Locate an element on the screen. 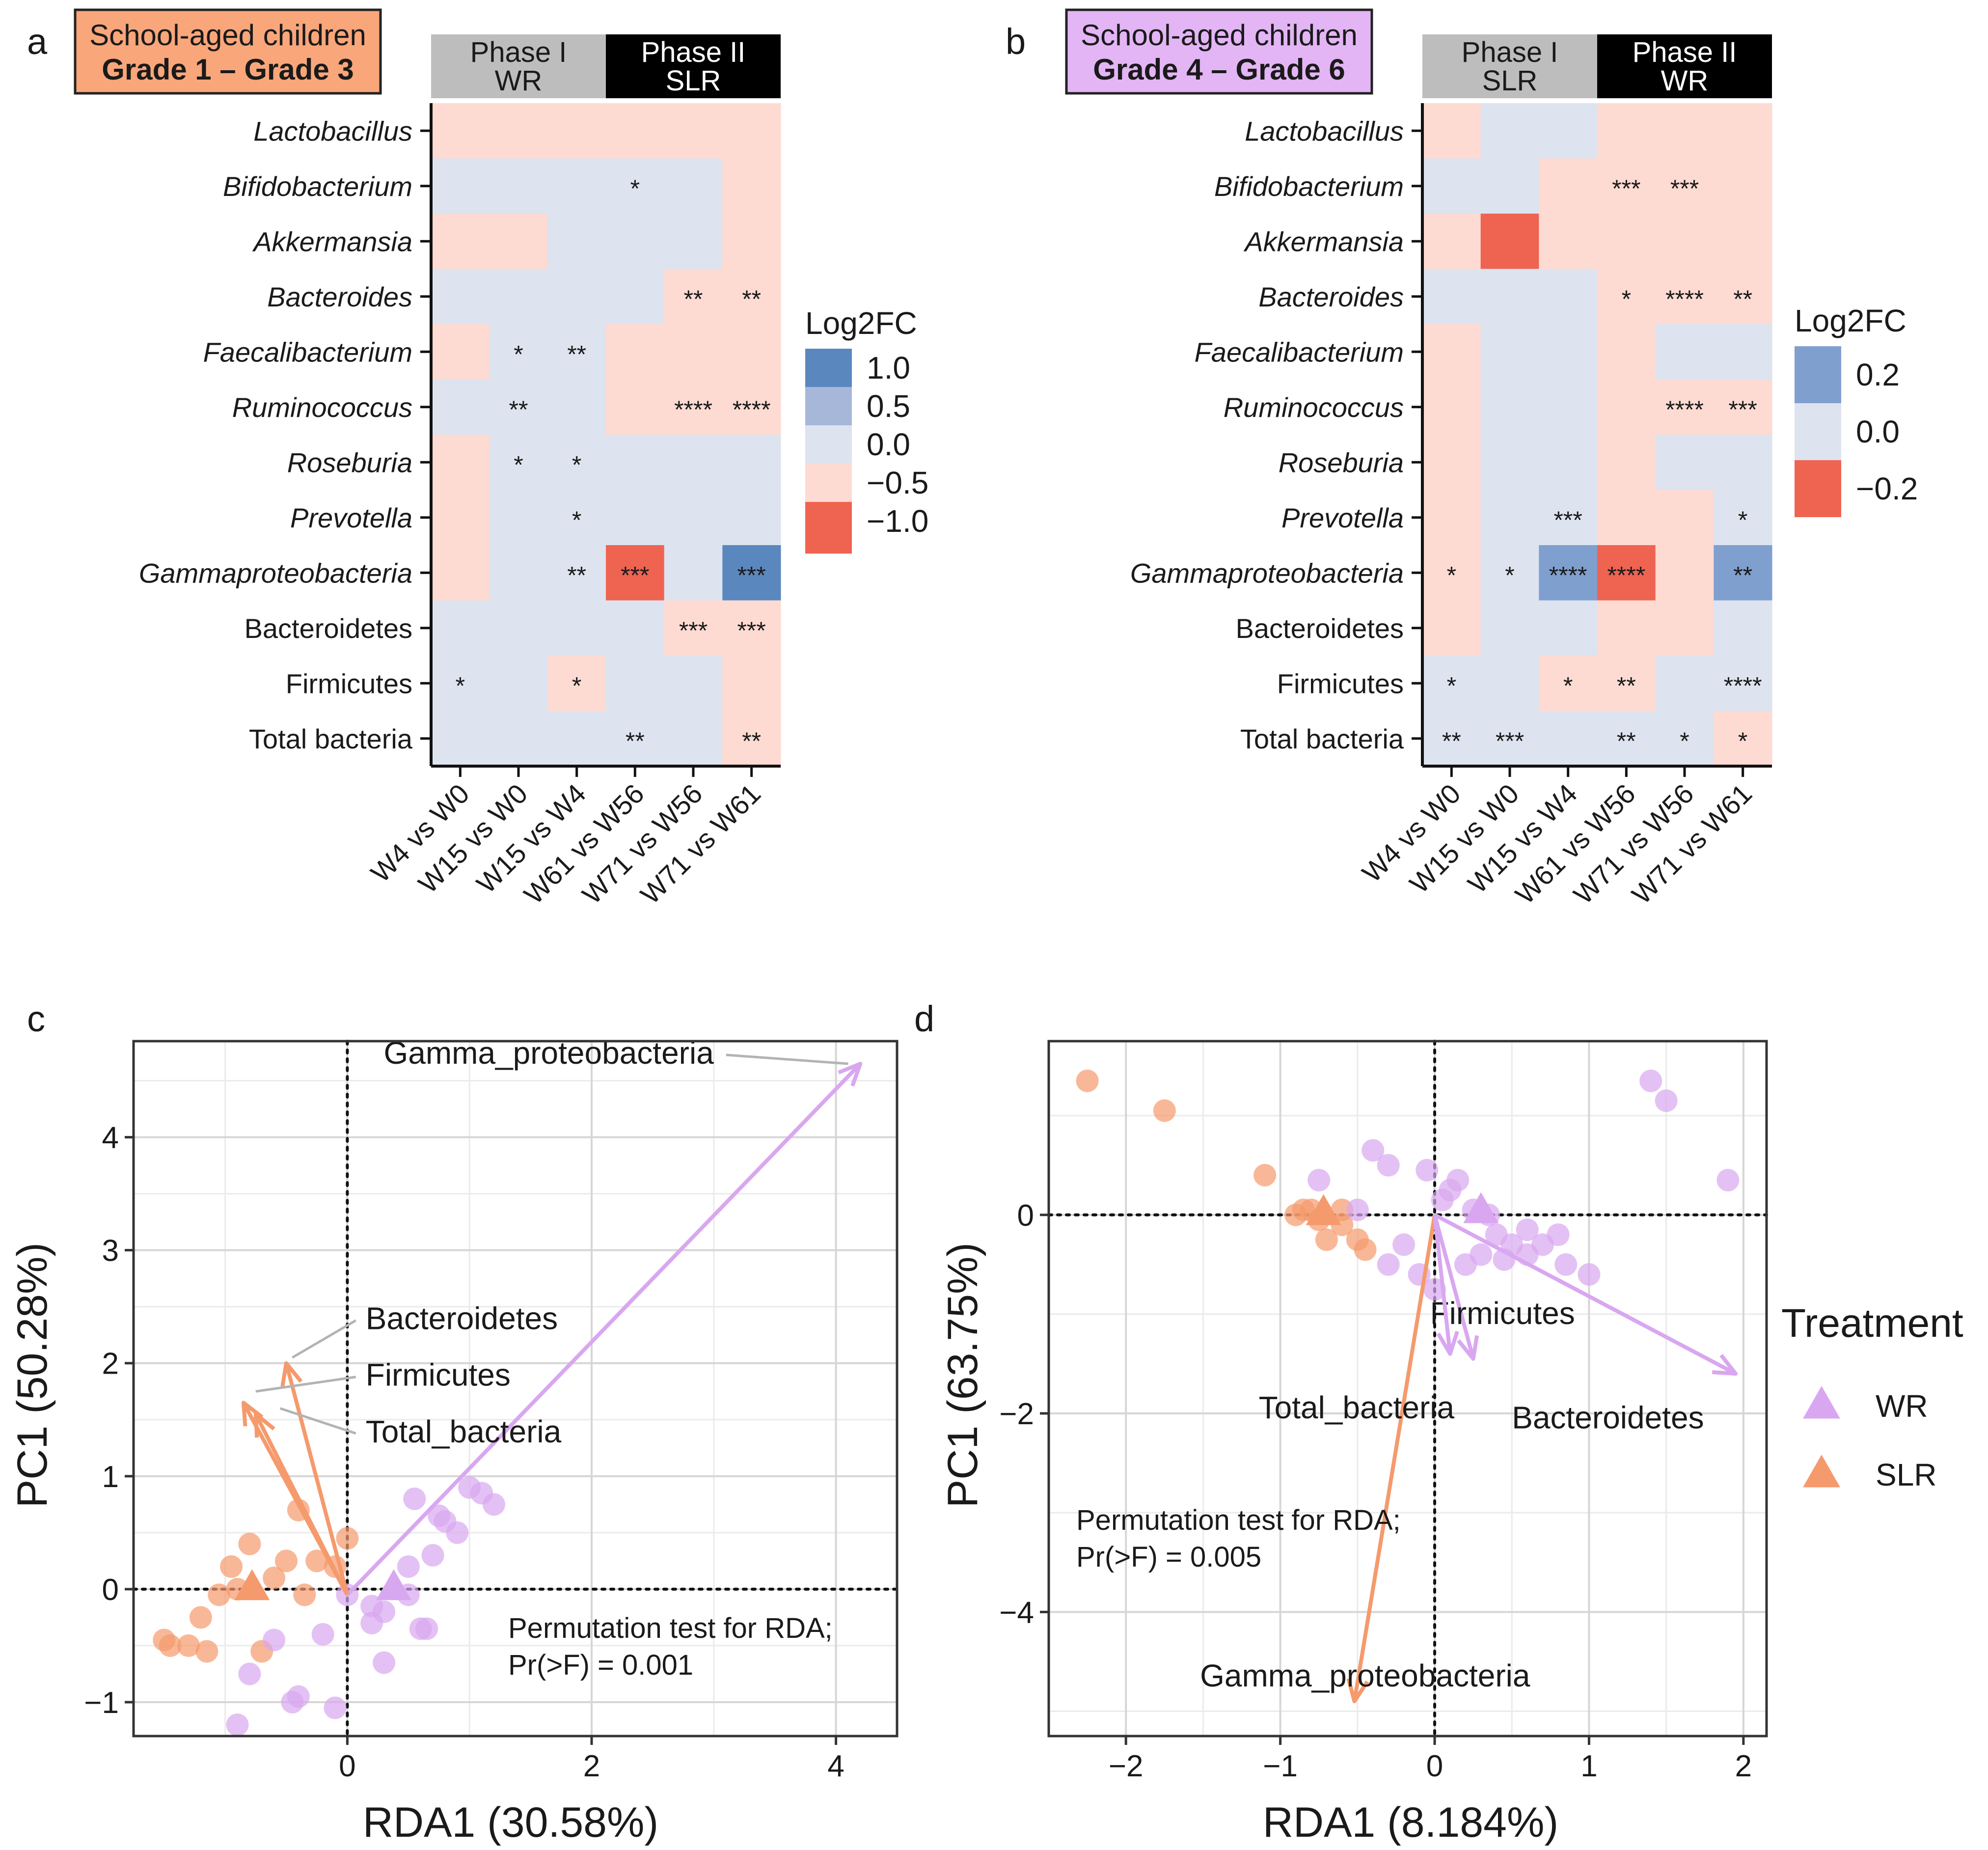 Image resolution: width=1988 pixels, height=1850 pixels. row-label: Gammaproteobacteria is located at coordinates (275, 572).